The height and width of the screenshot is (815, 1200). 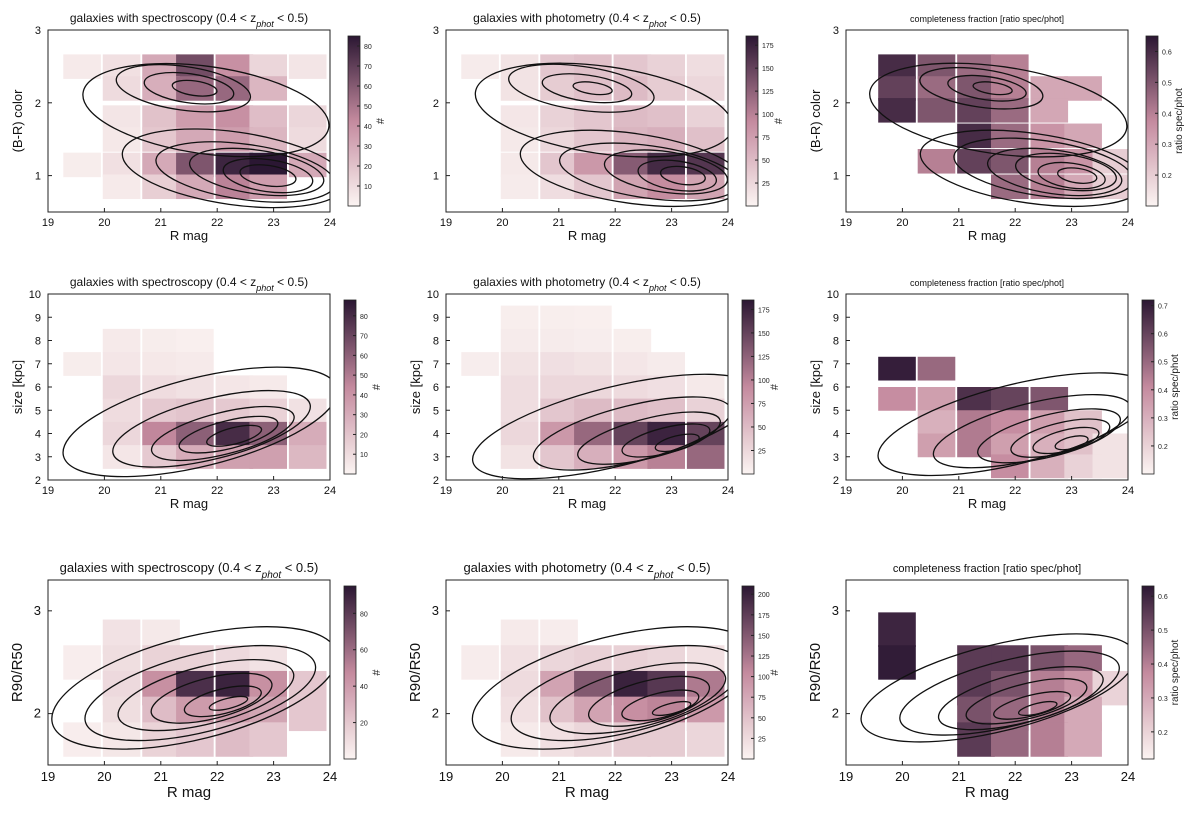 What do you see at coordinates (728, 491) in the screenshot?
I see `x-tick-label: 24` at bounding box center [728, 491].